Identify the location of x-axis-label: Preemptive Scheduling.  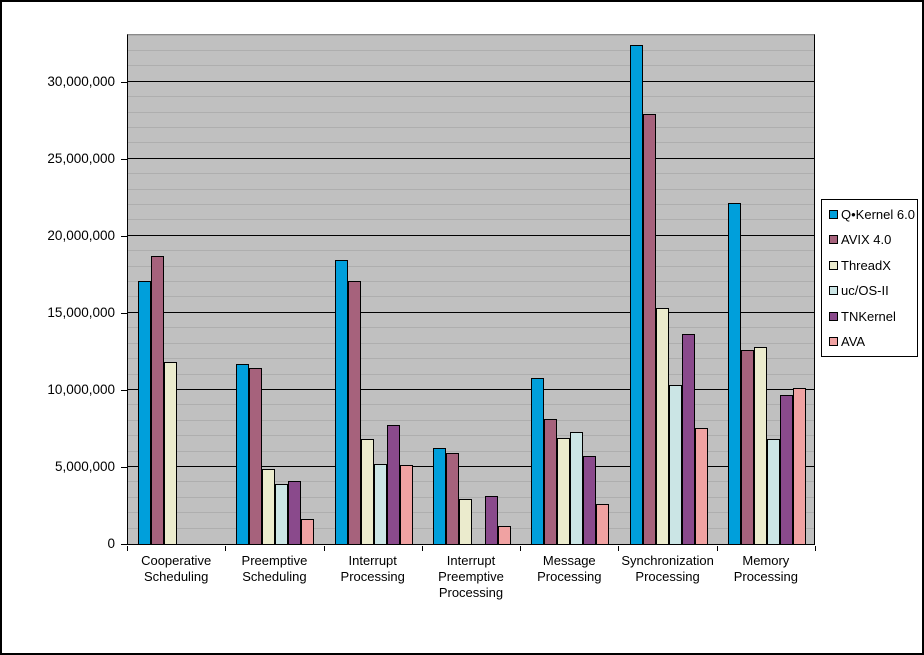
(274, 568).